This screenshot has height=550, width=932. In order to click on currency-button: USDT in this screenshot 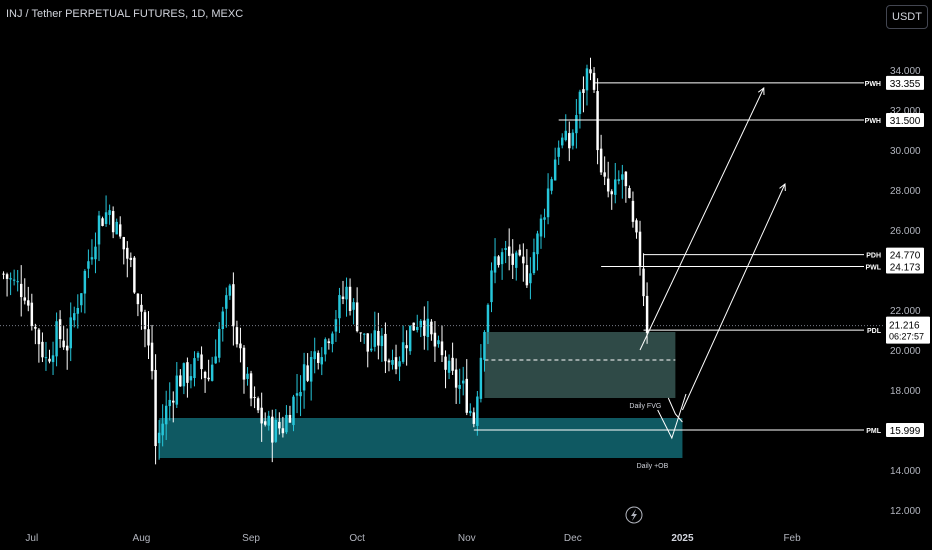, I will do `click(907, 17)`.